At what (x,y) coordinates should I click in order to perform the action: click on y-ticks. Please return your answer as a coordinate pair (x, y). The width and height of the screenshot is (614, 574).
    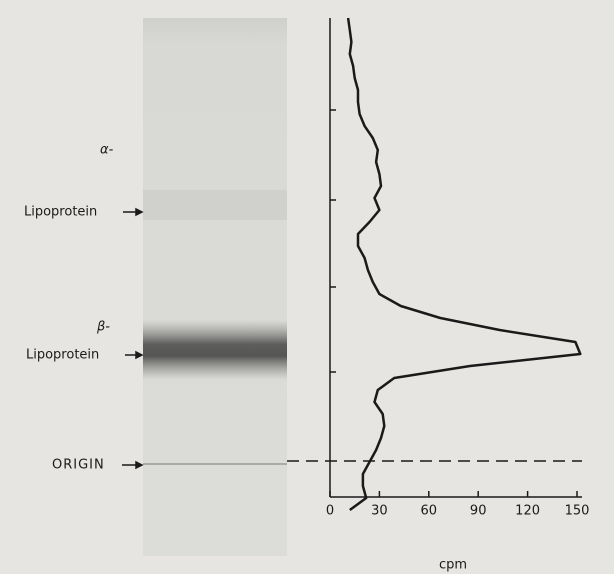
    Looking at the image, I should click on (333, 241).